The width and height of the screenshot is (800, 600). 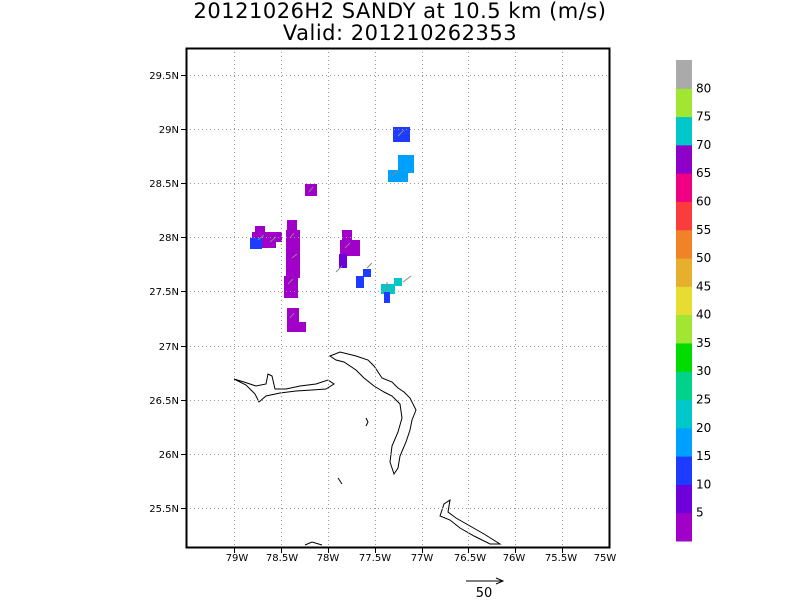 What do you see at coordinates (284, 388) in the screenshot?
I see `coastline-grand-bahama` at bounding box center [284, 388].